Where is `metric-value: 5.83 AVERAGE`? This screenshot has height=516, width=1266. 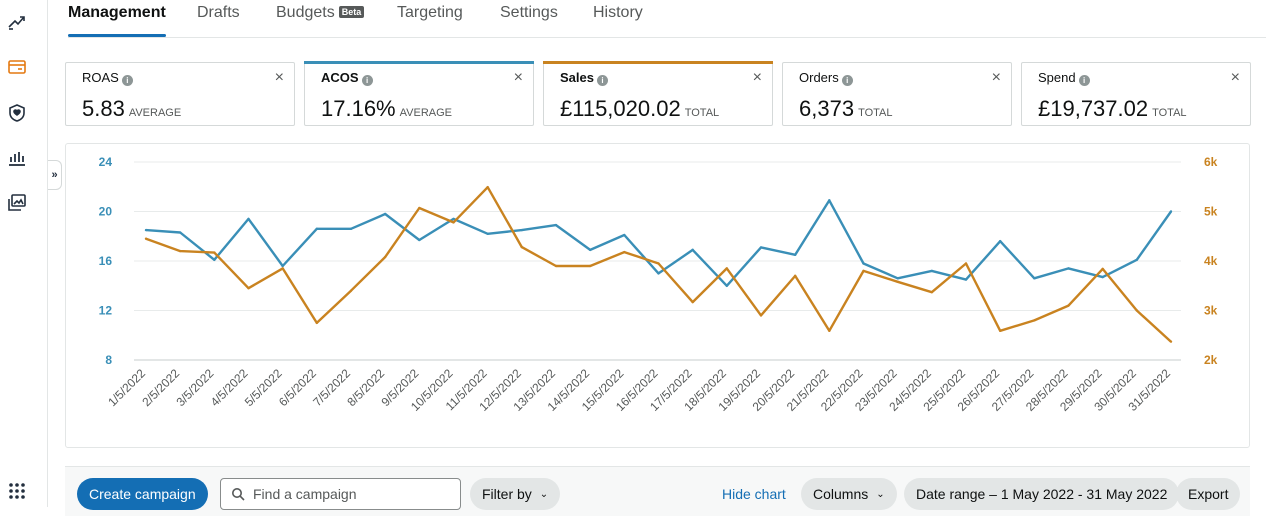 metric-value: 5.83 AVERAGE is located at coordinates (132, 108).